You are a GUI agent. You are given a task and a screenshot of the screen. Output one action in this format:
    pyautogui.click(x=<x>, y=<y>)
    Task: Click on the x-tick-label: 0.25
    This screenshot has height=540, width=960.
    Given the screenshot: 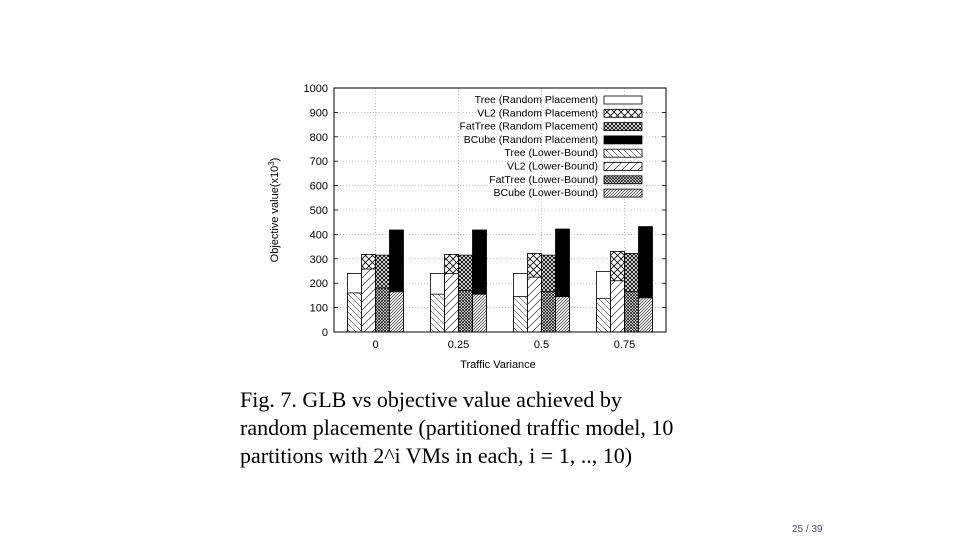 What is the action you would take?
    pyautogui.click(x=458, y=345)
    